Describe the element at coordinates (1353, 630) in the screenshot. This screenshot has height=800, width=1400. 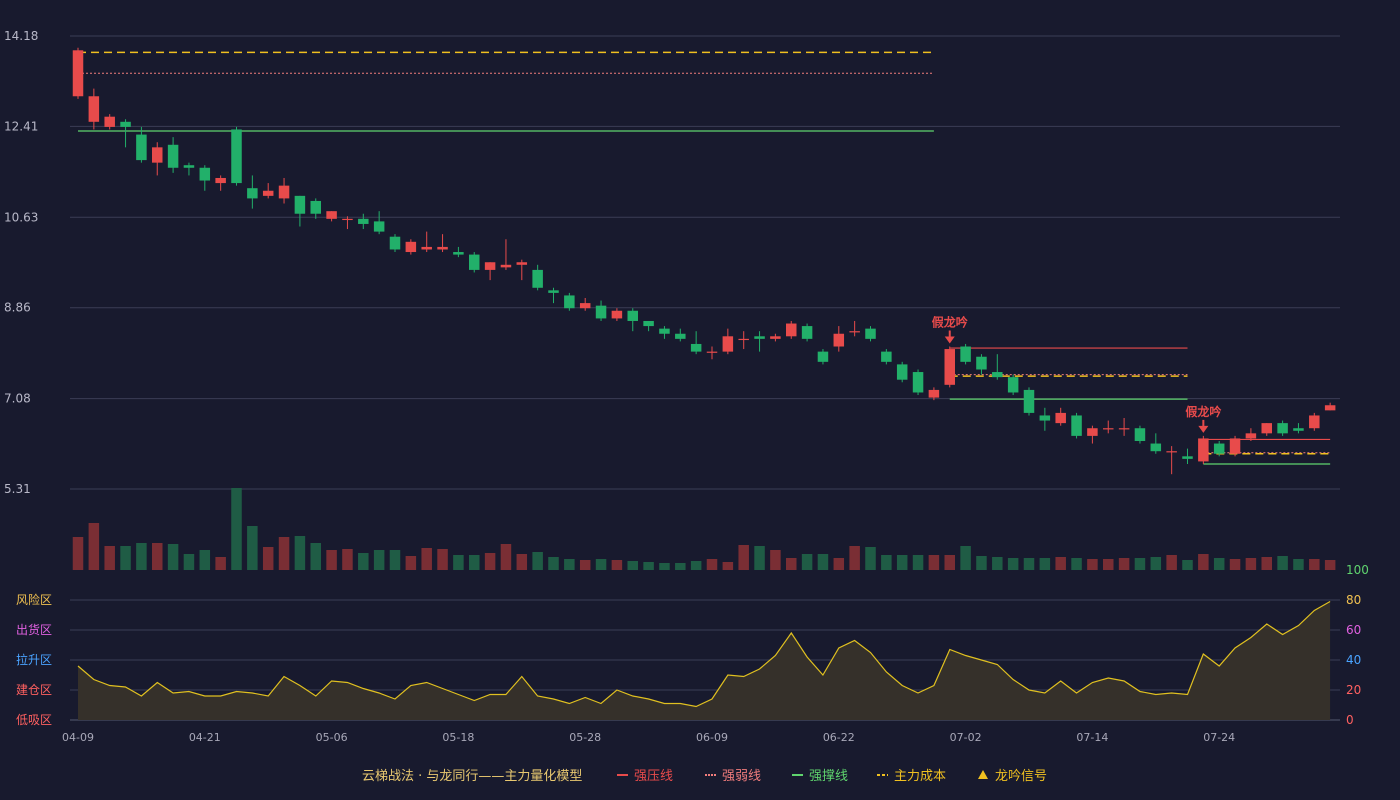
I see `osc-tick-label: 60` at that location.